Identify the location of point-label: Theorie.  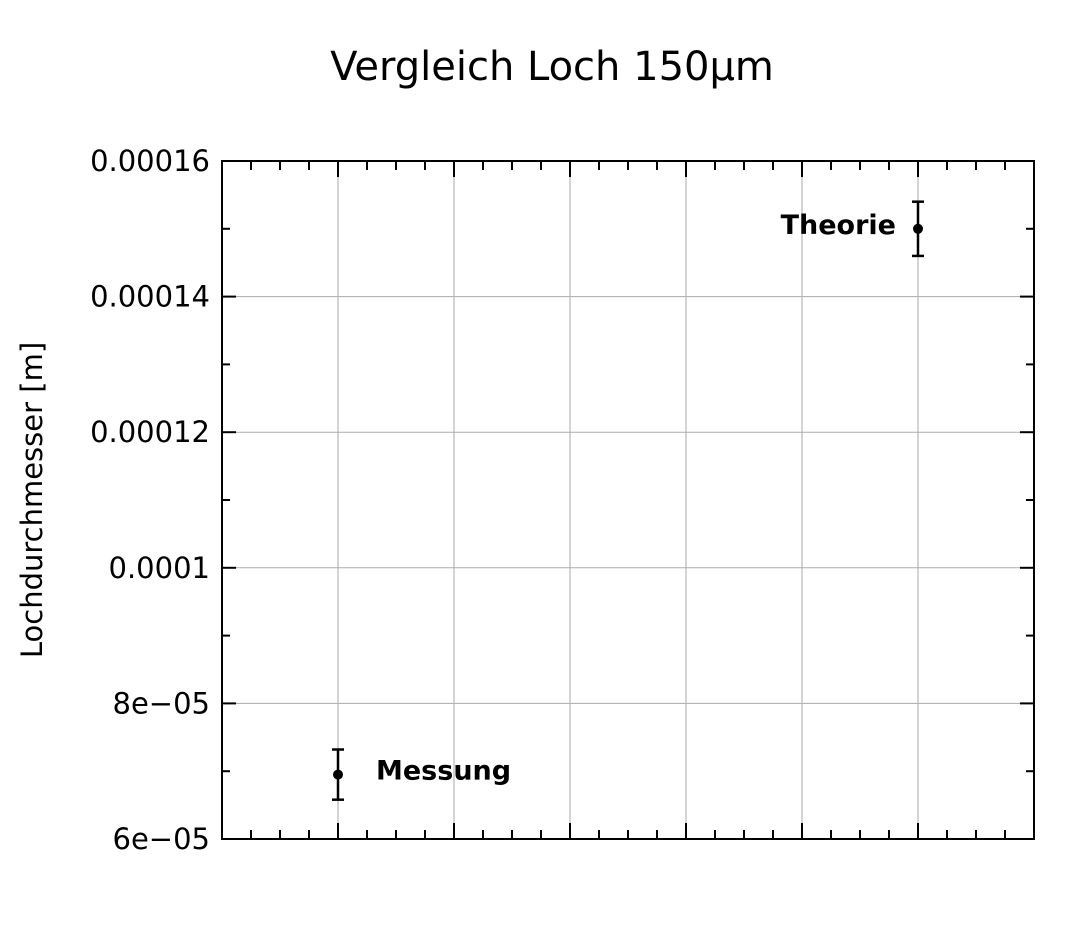
(838, 225).